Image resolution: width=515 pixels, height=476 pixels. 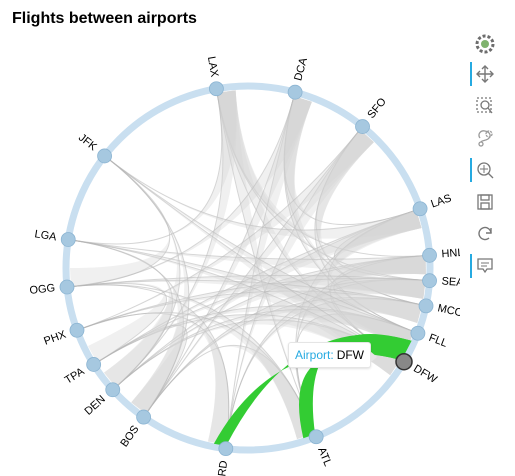 What do you see at coordinates (314, 355) in the screenshot?
I see `tooltip-label: Airport:` at bounding box center [314, 355].